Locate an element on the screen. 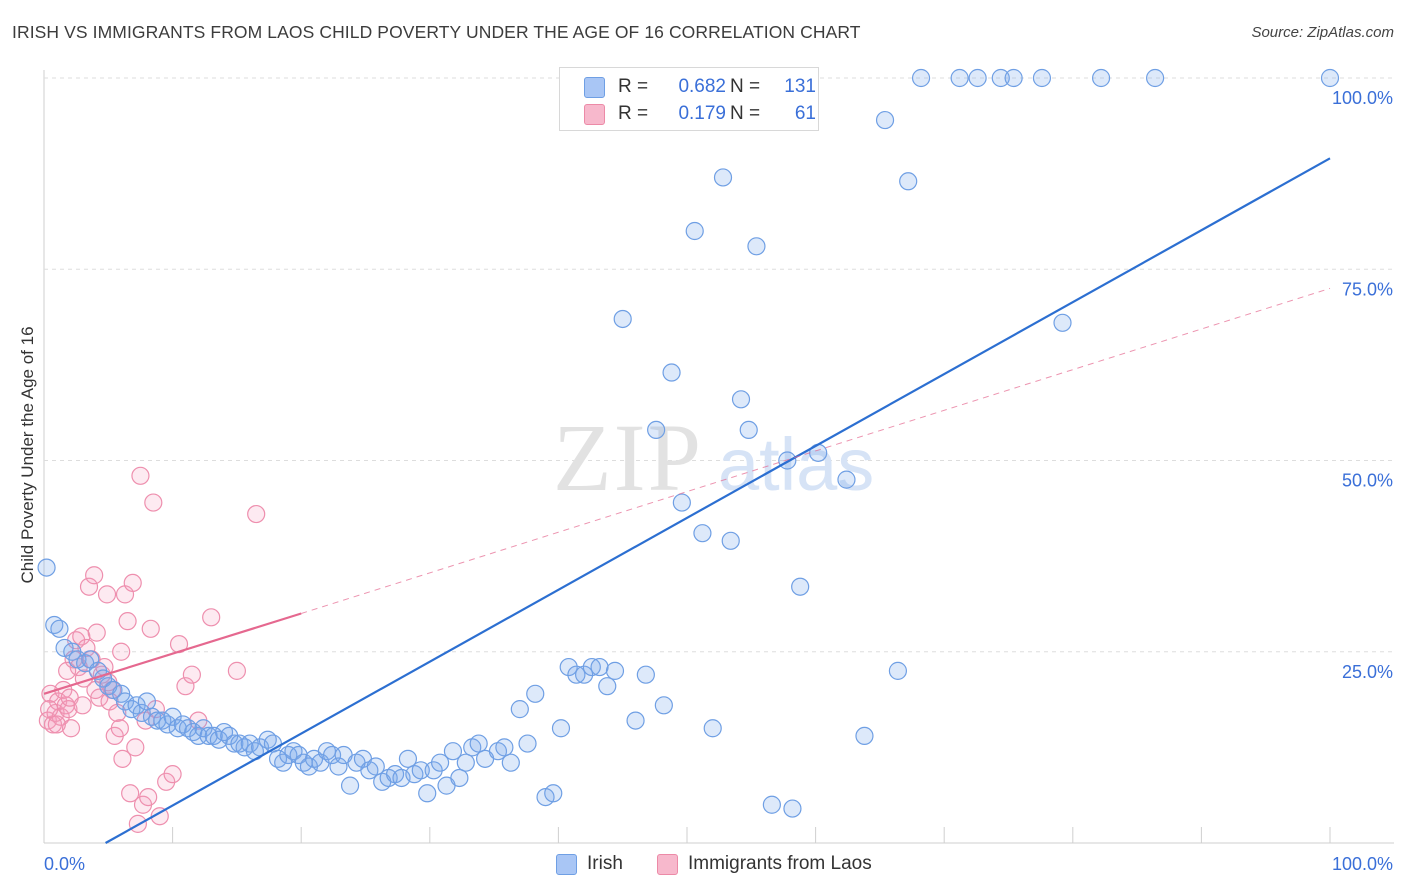 This screenshot has height=892, width=1406. watermark-zip: ZIP is located at coordinates (628, 457).